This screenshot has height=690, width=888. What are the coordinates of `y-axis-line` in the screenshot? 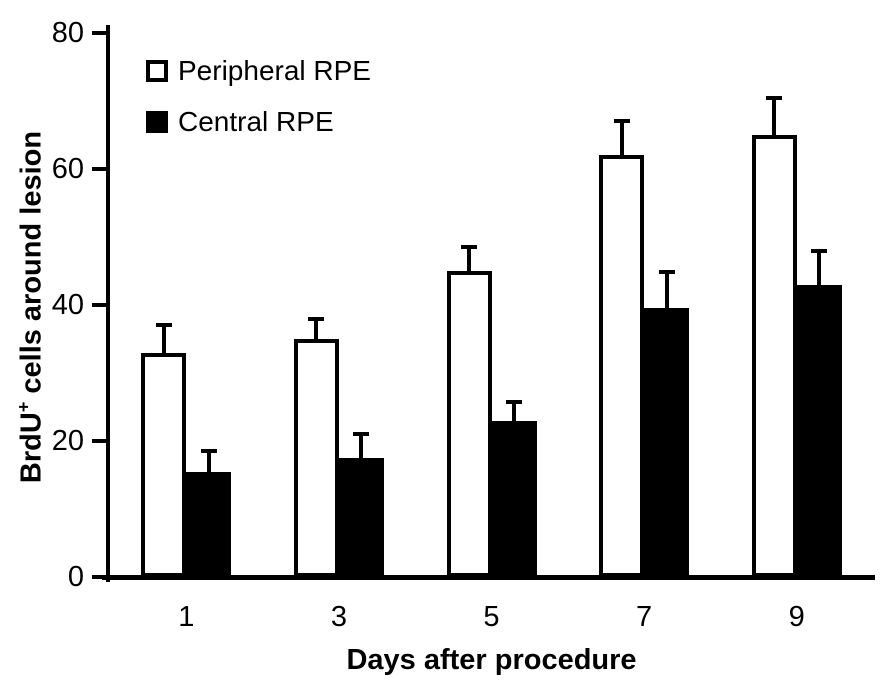 It's located at (108, 303).